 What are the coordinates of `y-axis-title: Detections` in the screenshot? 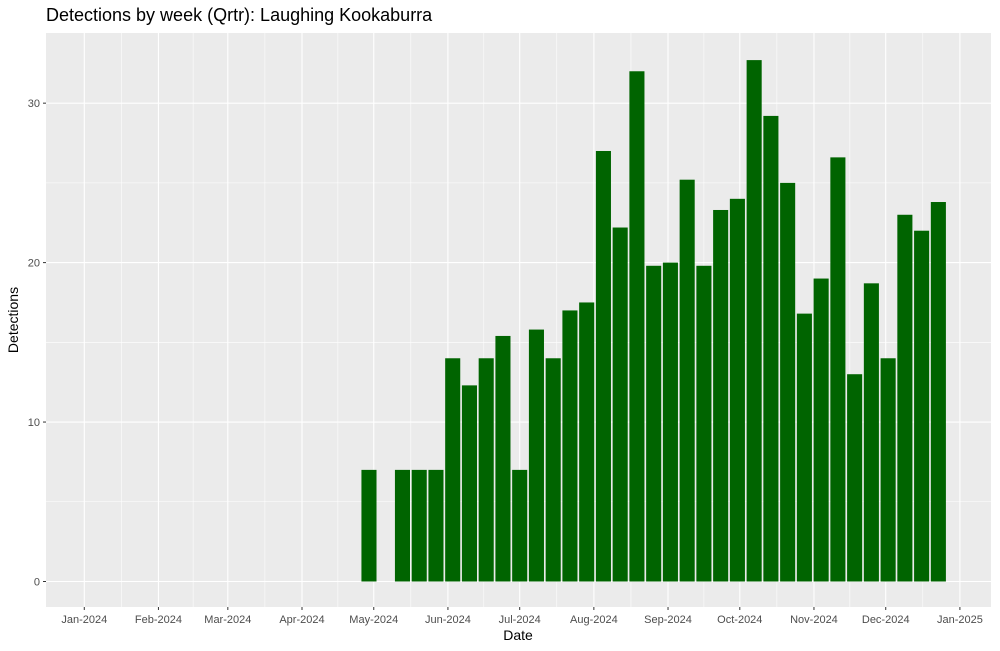 It's located at (13, 320).